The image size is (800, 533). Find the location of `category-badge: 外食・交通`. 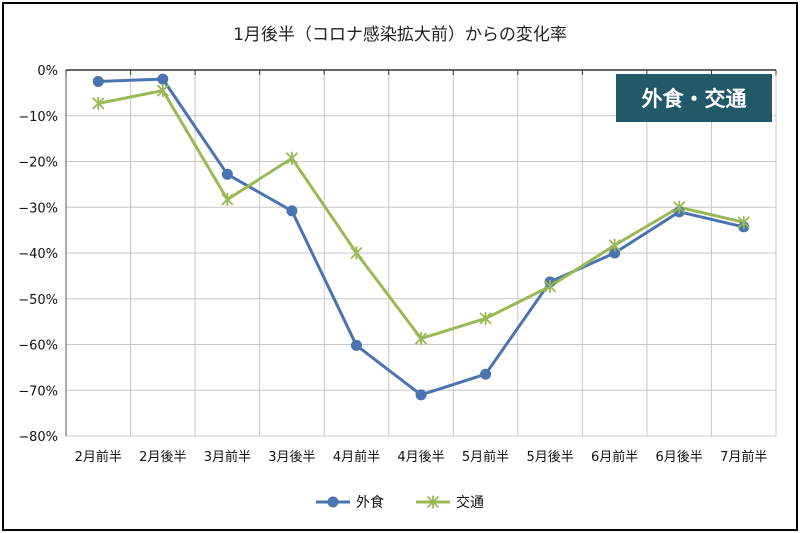

category-badge: 外食・交通 is located at coordinates (694, 98).